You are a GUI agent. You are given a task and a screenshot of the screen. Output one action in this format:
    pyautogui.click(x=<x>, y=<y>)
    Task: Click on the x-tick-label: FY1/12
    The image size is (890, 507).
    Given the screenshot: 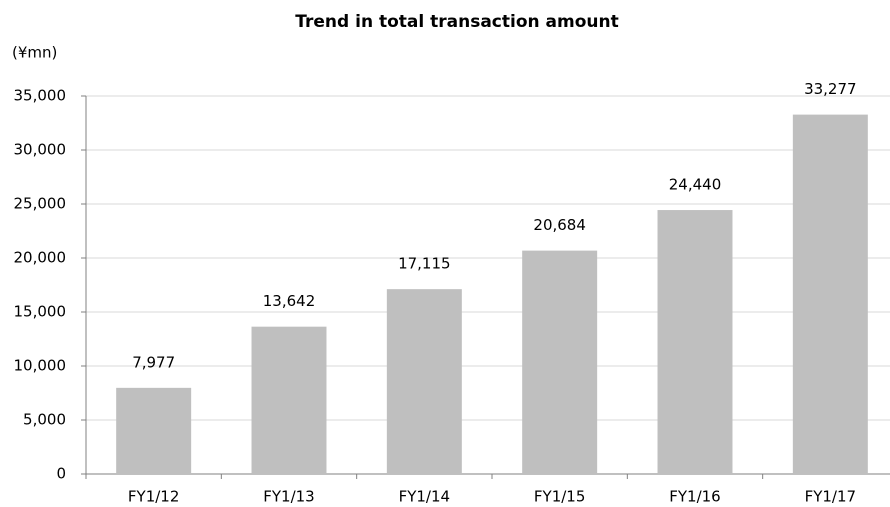 What is the action you would take?
    pyautogui.click(x=153, y=497)
    